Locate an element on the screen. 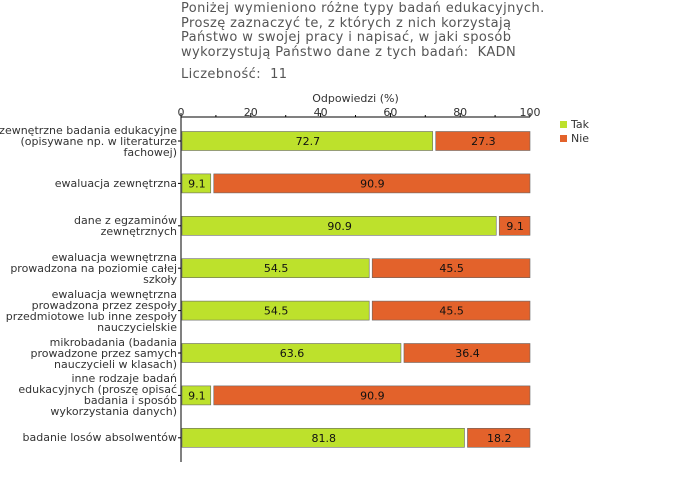  category-label-line: zewnętrznych is located at coordinates (138, 231).